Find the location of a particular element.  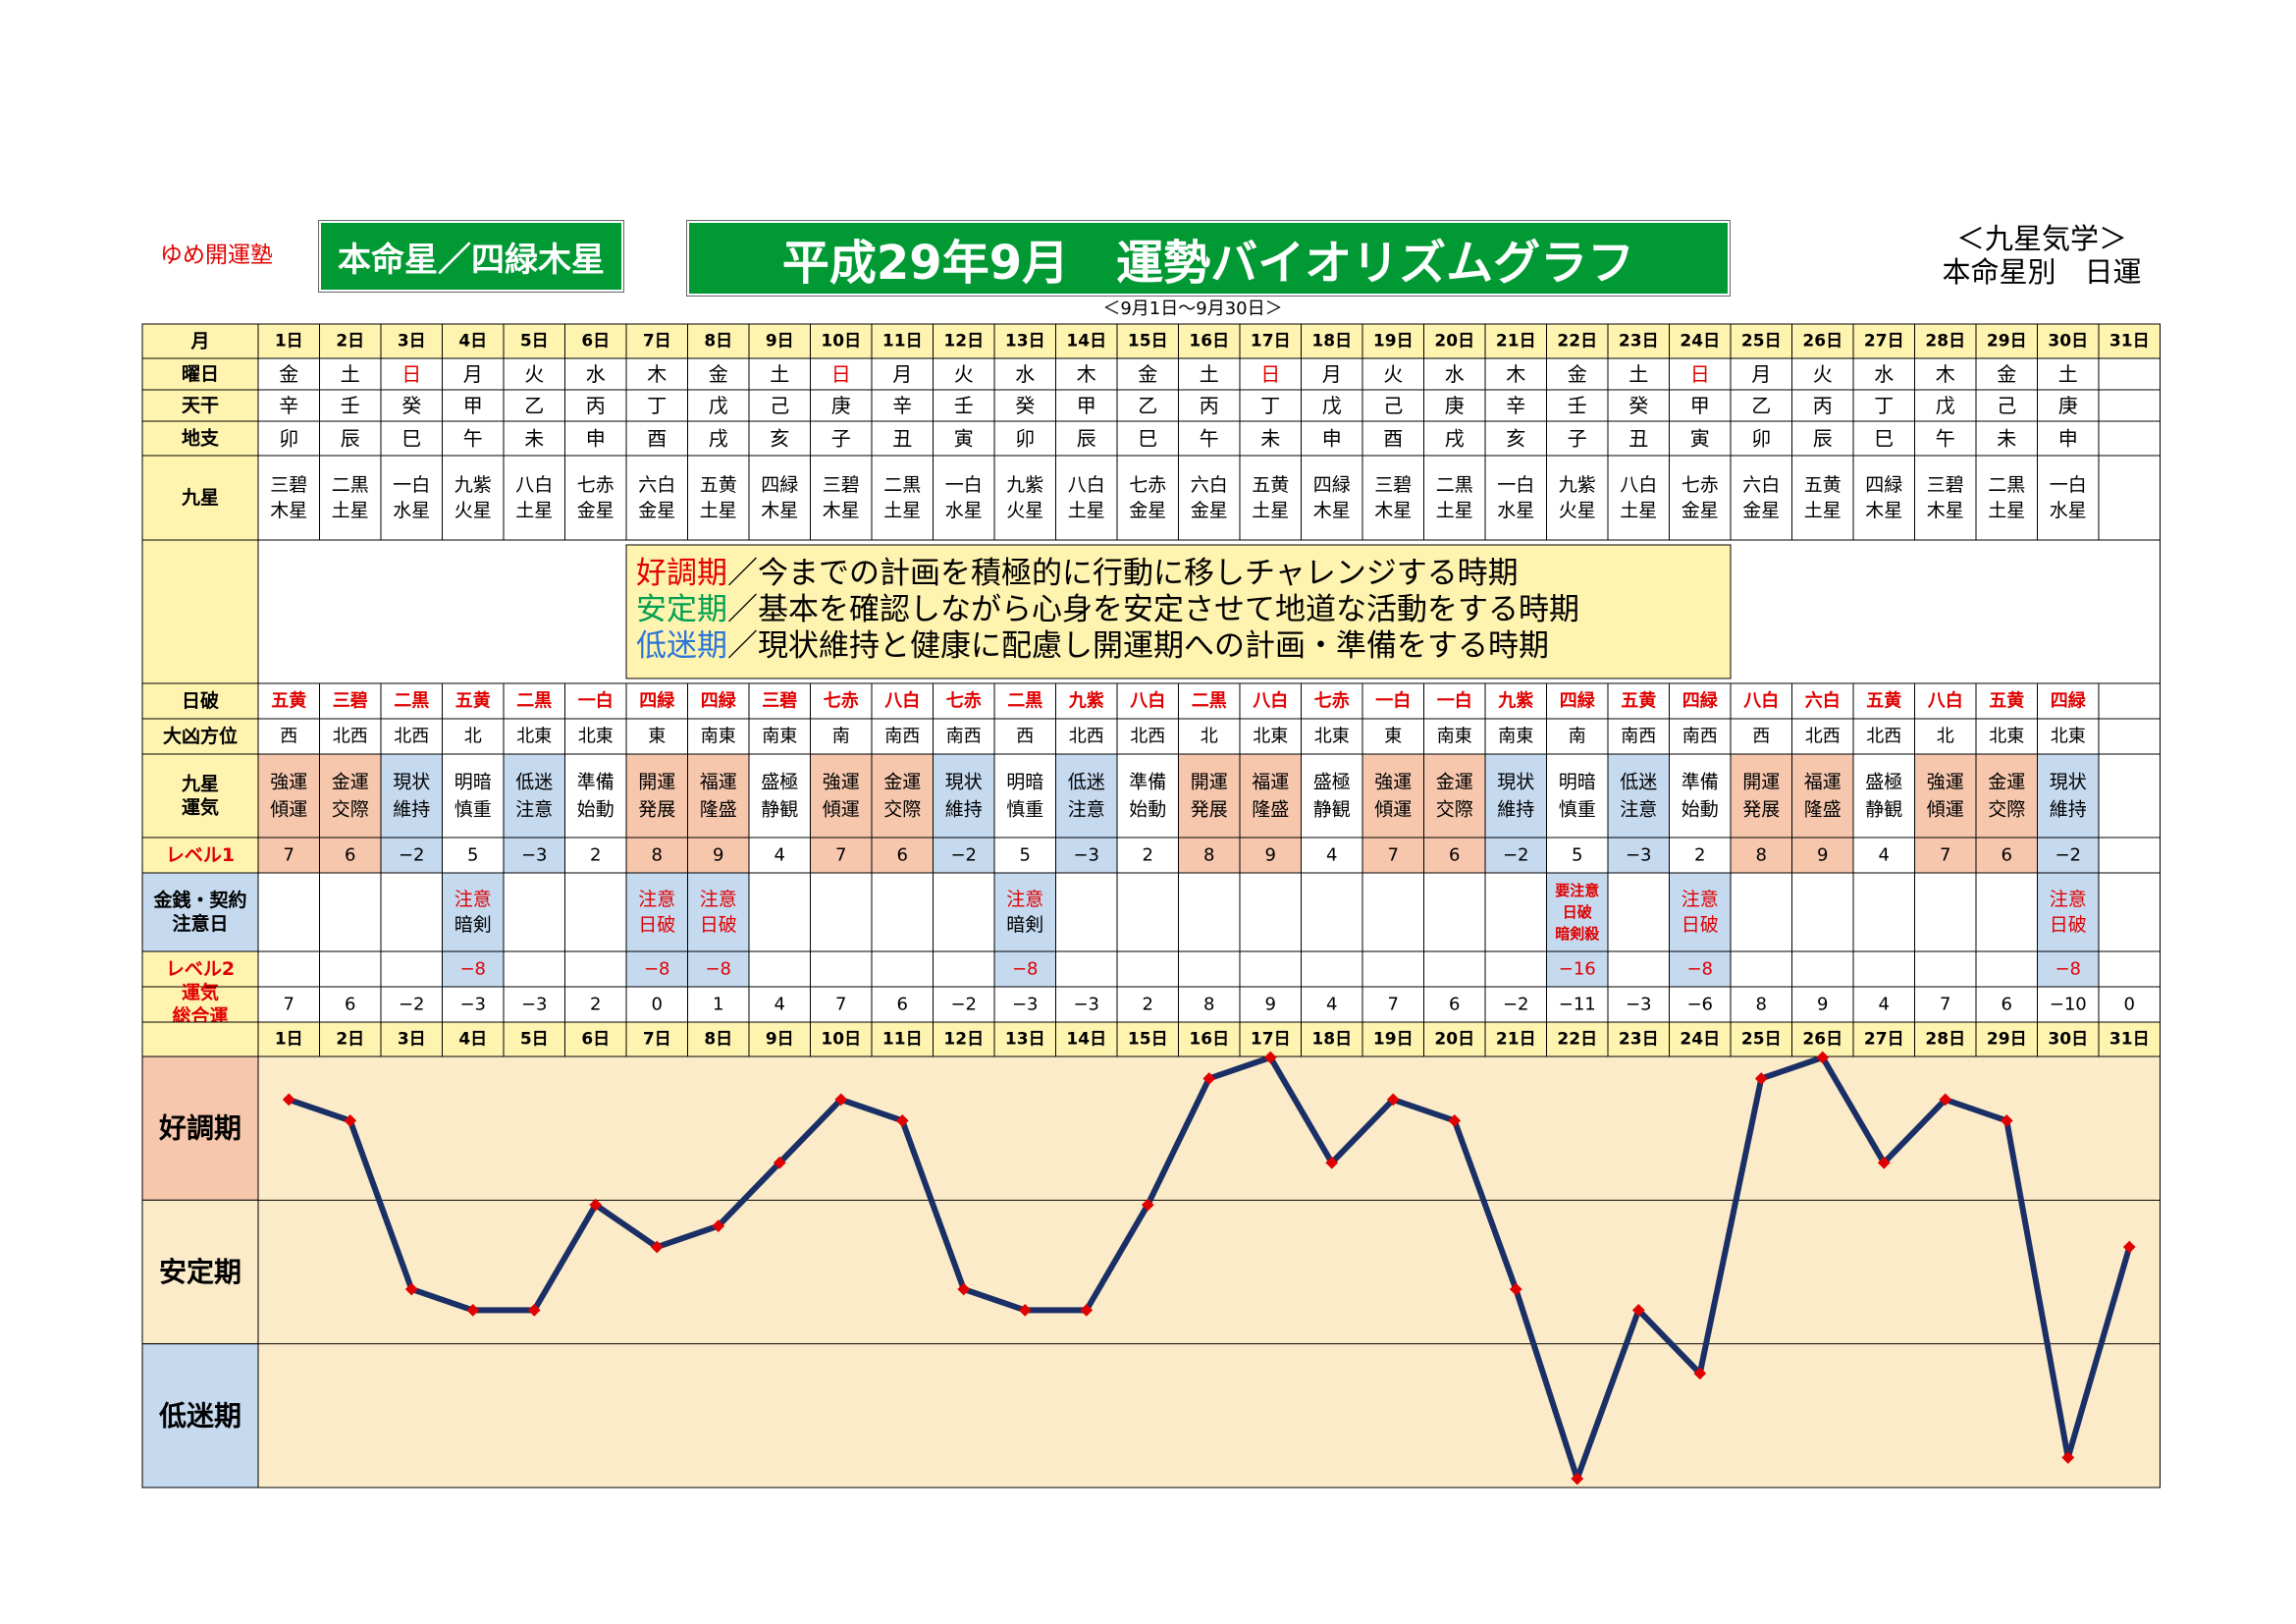

total-cell: 7 is located at coordinates (1393, 1005).